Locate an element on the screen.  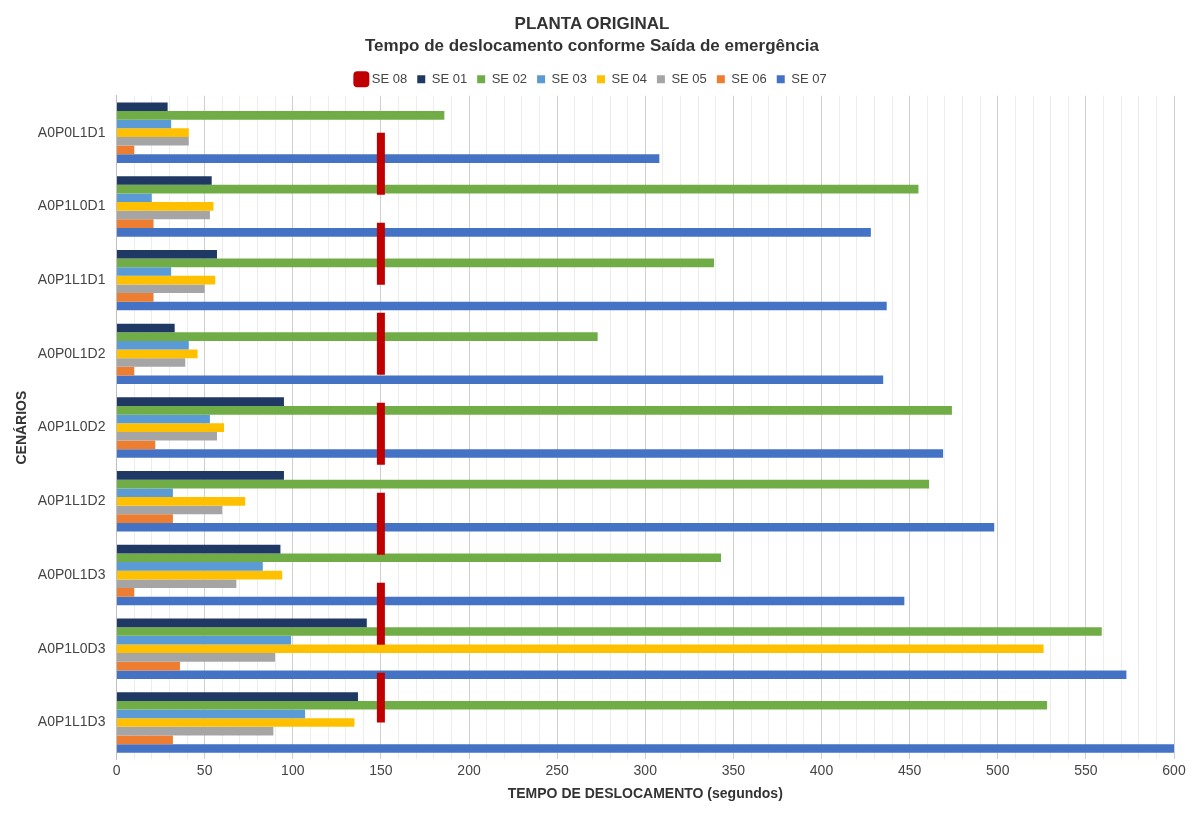
x-tick-label: 450 is located at coordinates (909, 769).